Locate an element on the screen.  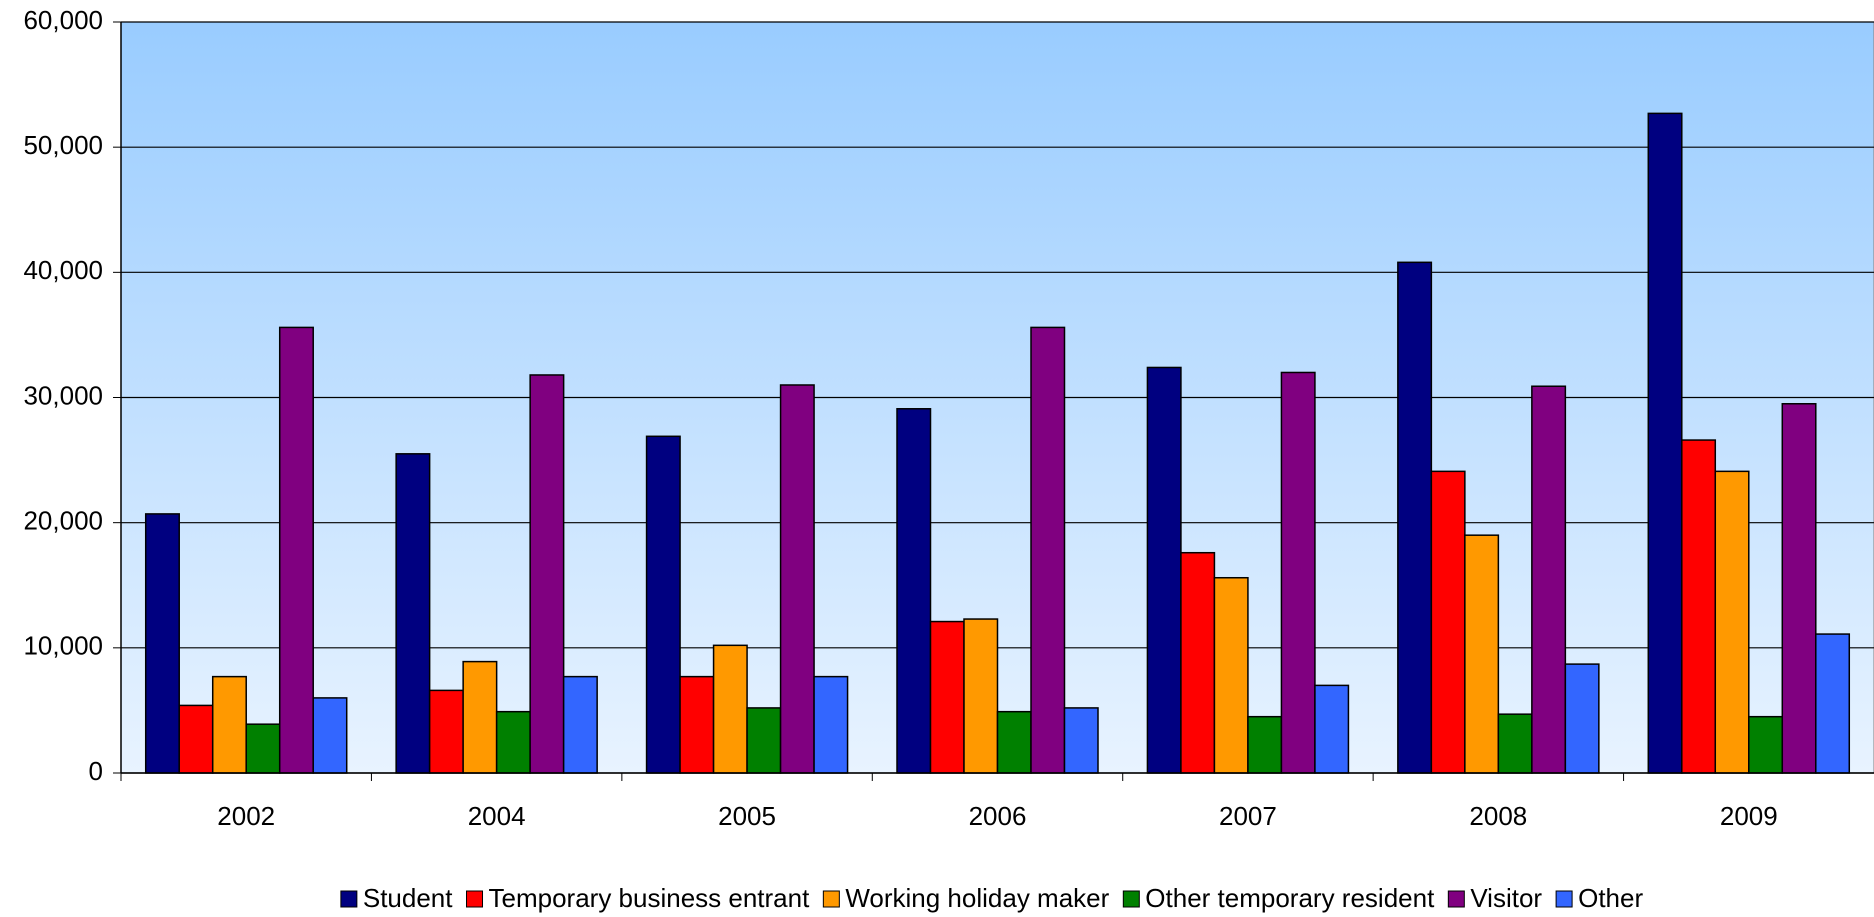
x-tick-label: 2005 is located at coordinates (747, 816).